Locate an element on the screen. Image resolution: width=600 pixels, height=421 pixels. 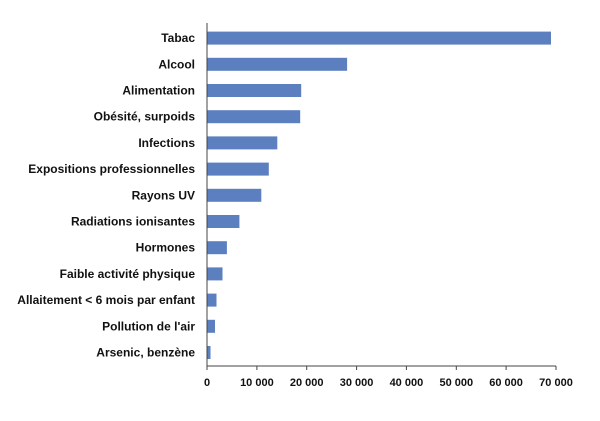
category-label-7: Radiations ionisantes is located at coordinates (133, 222).